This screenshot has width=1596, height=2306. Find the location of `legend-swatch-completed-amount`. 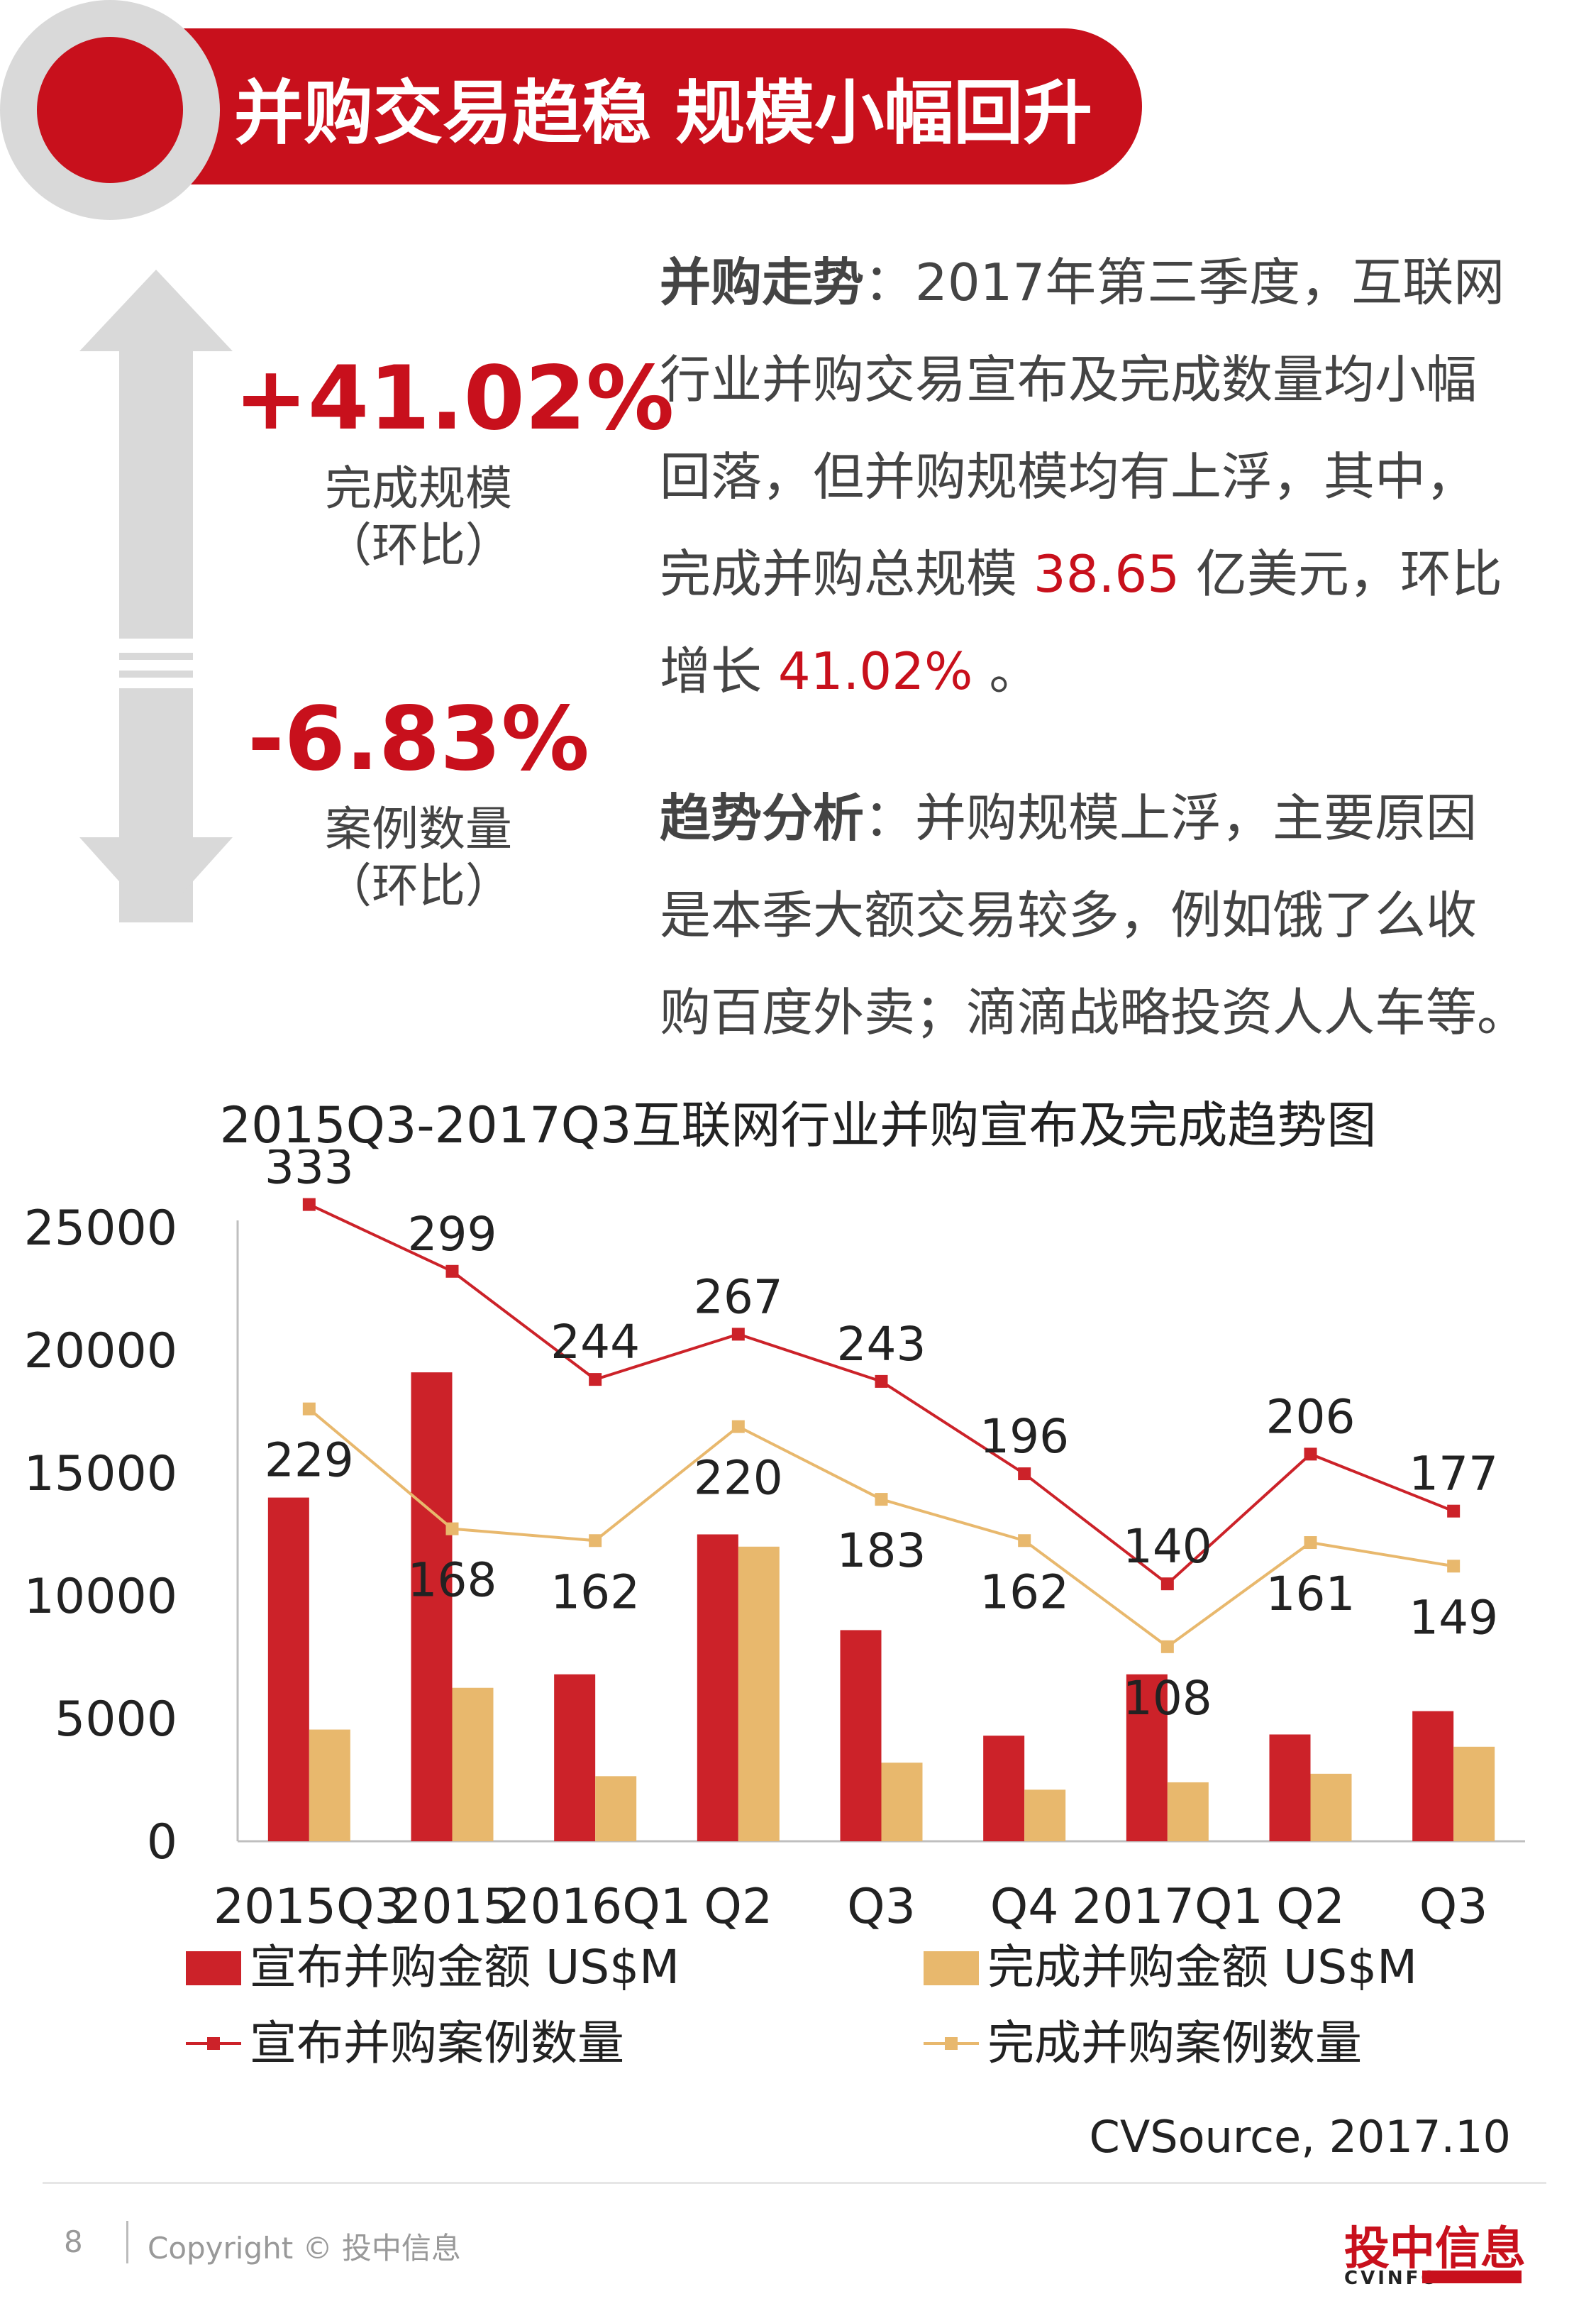

legend-swatch-completed-amount is located at coordinates (952, 1968).